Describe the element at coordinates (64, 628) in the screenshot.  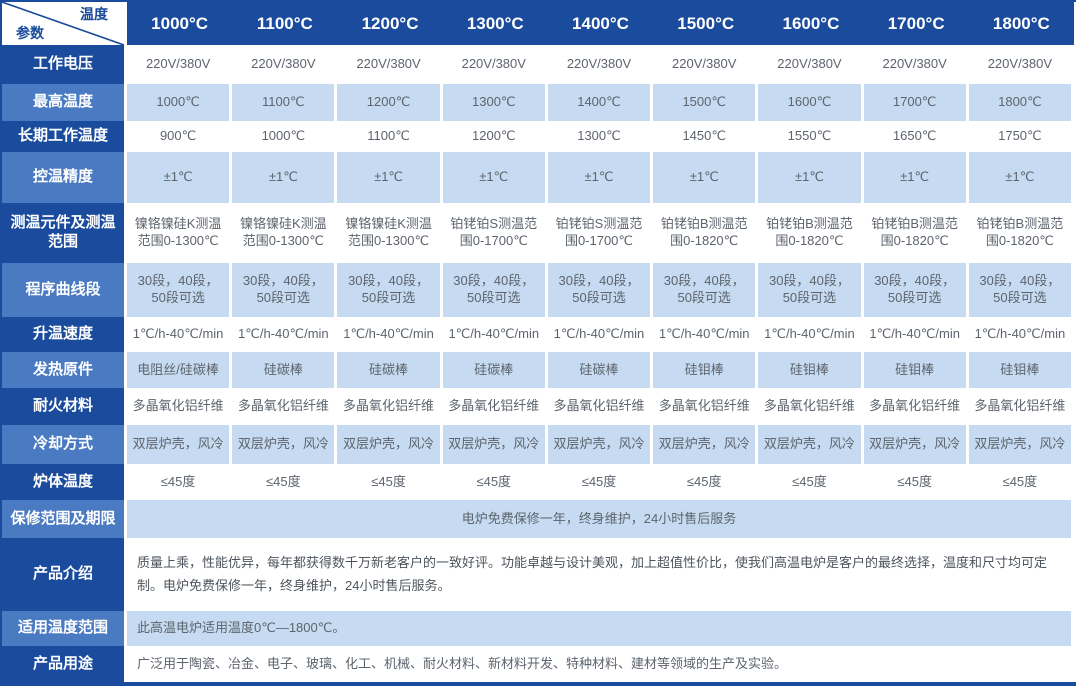
I see `row-label: 适用温度范围` at that location.